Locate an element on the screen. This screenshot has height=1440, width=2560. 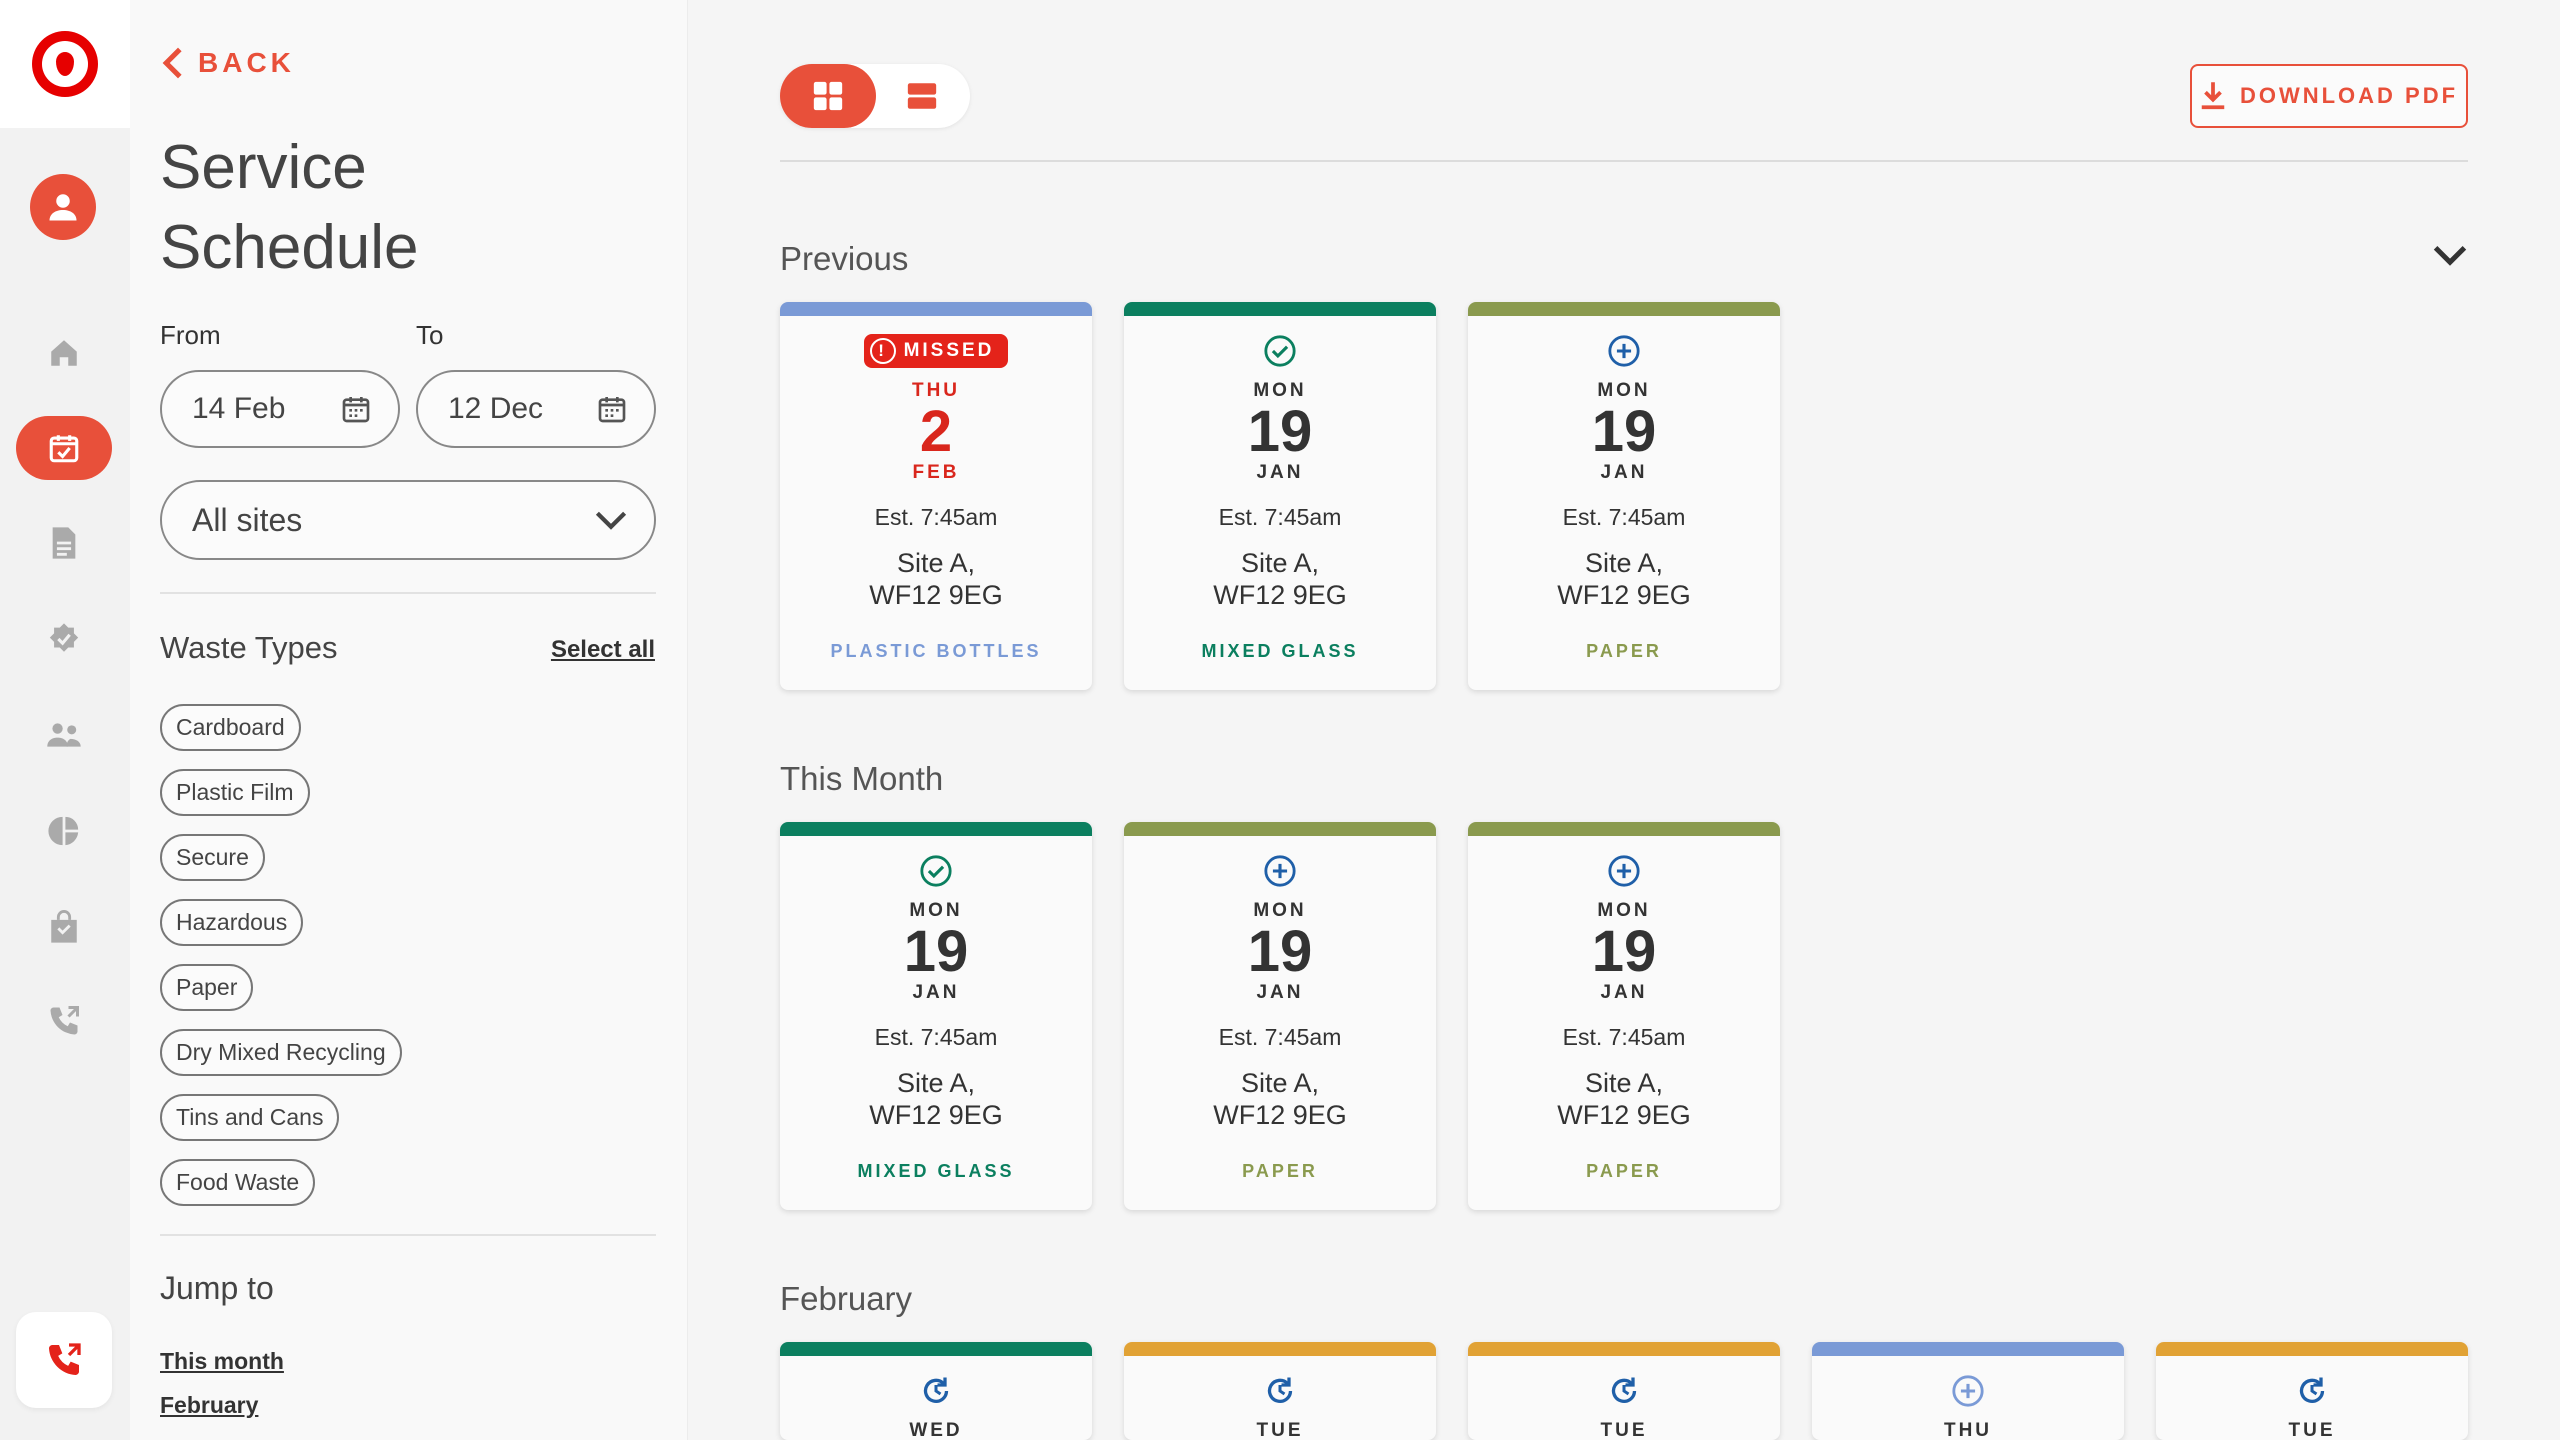
jump-link-february: February is located at coordinates (209, 1405).